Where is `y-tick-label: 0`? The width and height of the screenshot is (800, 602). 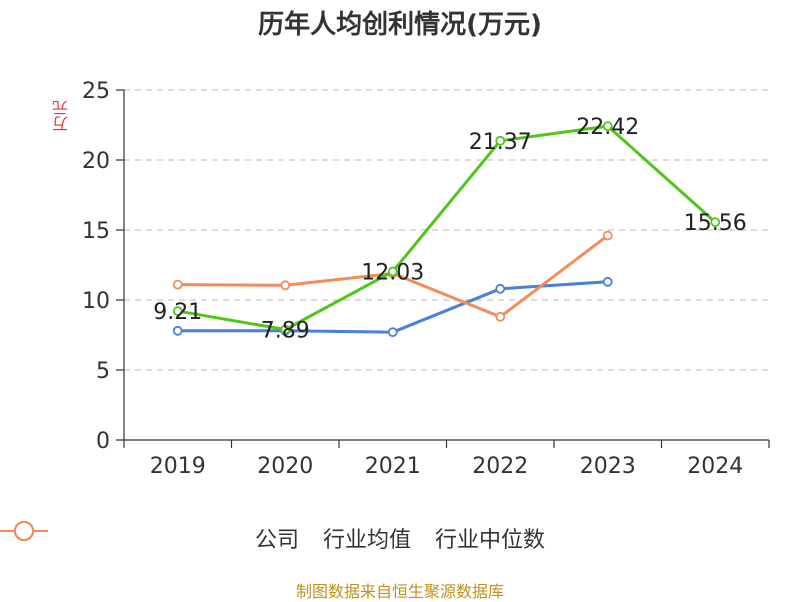
y-tick-label: 0 is located at coordinates (103, 441).